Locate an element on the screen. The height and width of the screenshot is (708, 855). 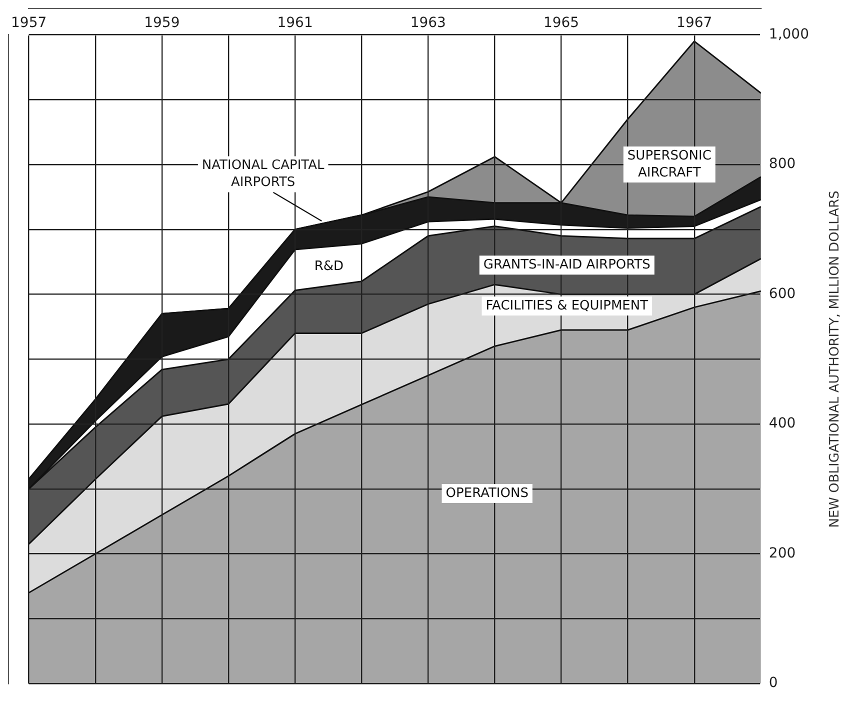
y-tick-label: 600 is located at coordinates (782, 294).